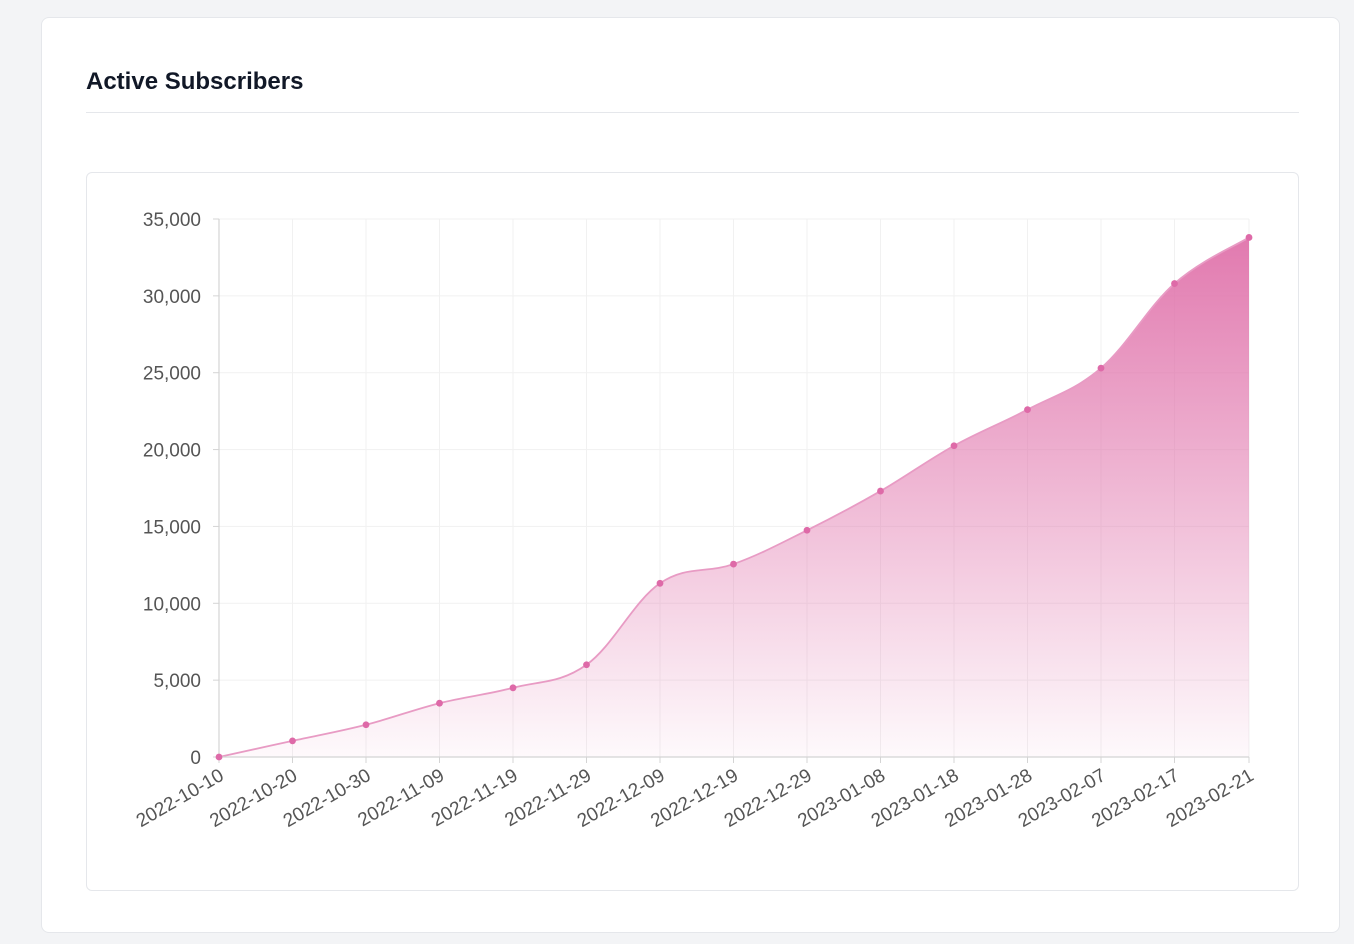 The image size is (1354, 944). I want to click on y-tick-label: 20,000, so click(172, 451).